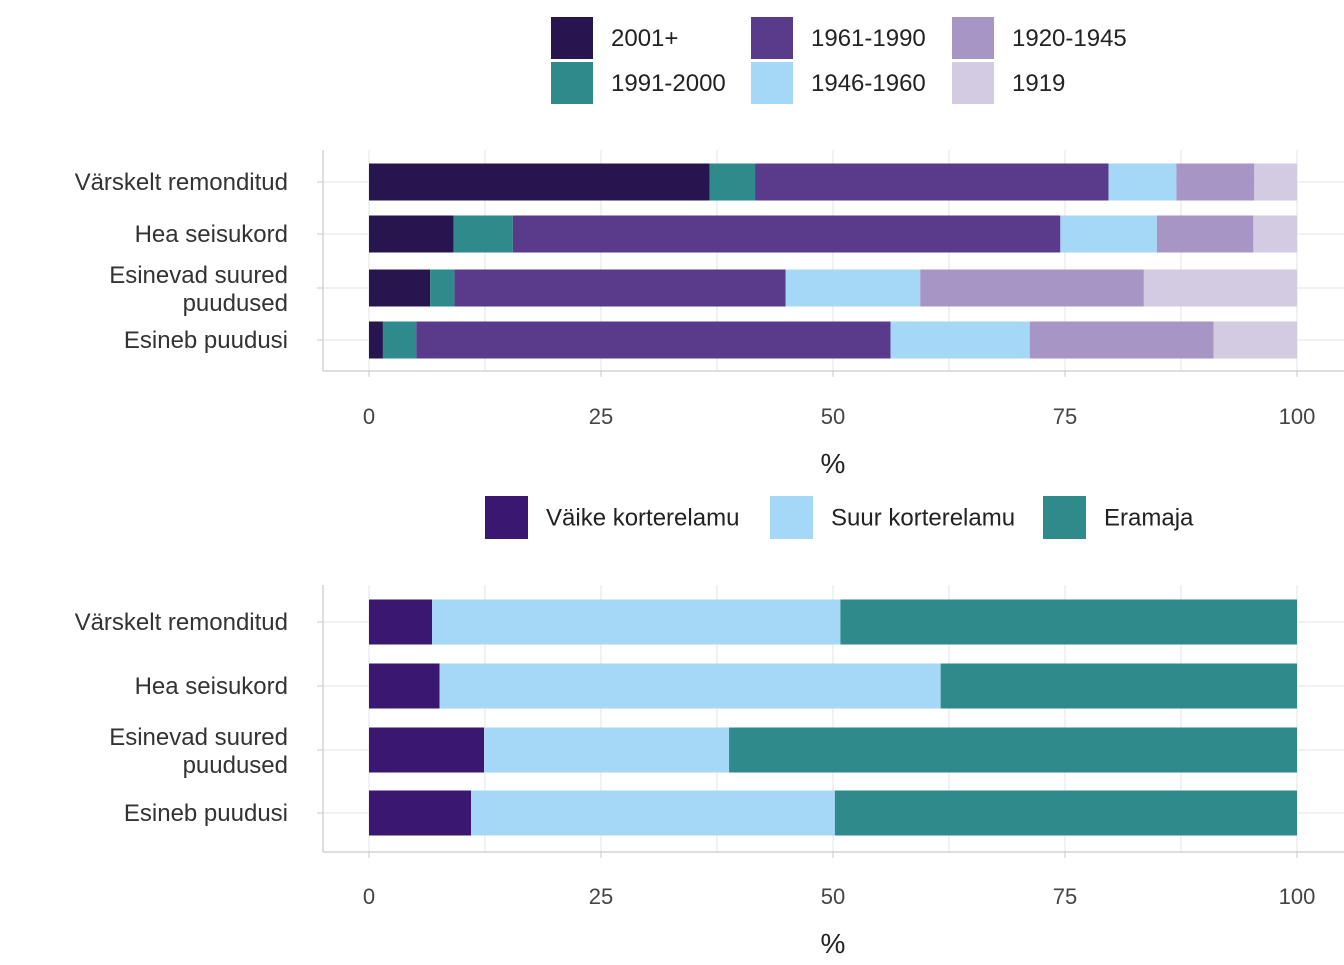 This screenshot has height=965, width=1344. Describe the element at coordinates (1108, 234) in the screenshot. I see `bar-1946-1960-hea-seisukord` at that location.